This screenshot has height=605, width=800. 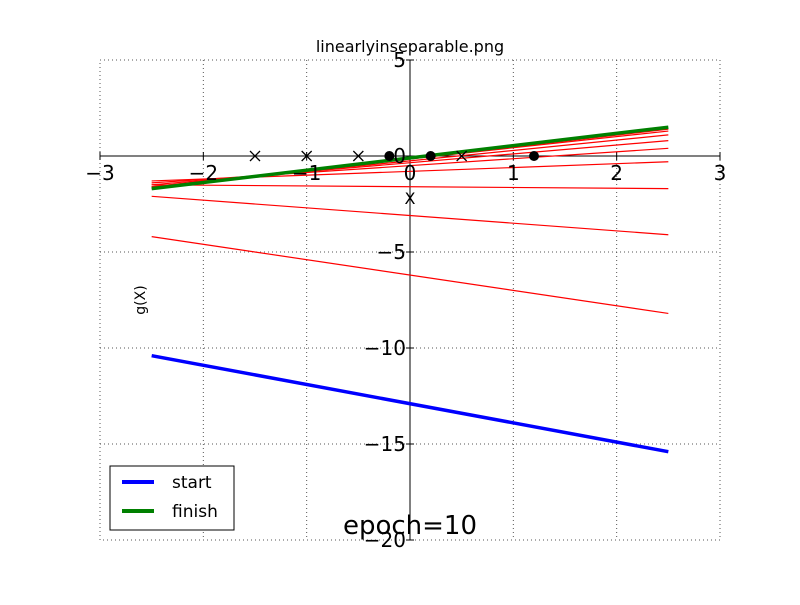 I want to click on series-line-finish, so click(x=410, y=158).